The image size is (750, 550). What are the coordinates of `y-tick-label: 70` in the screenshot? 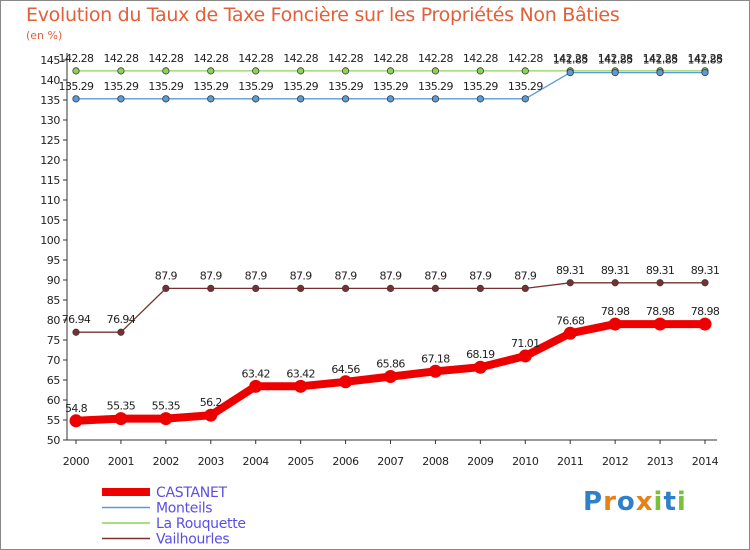 It's located at (54, 360).